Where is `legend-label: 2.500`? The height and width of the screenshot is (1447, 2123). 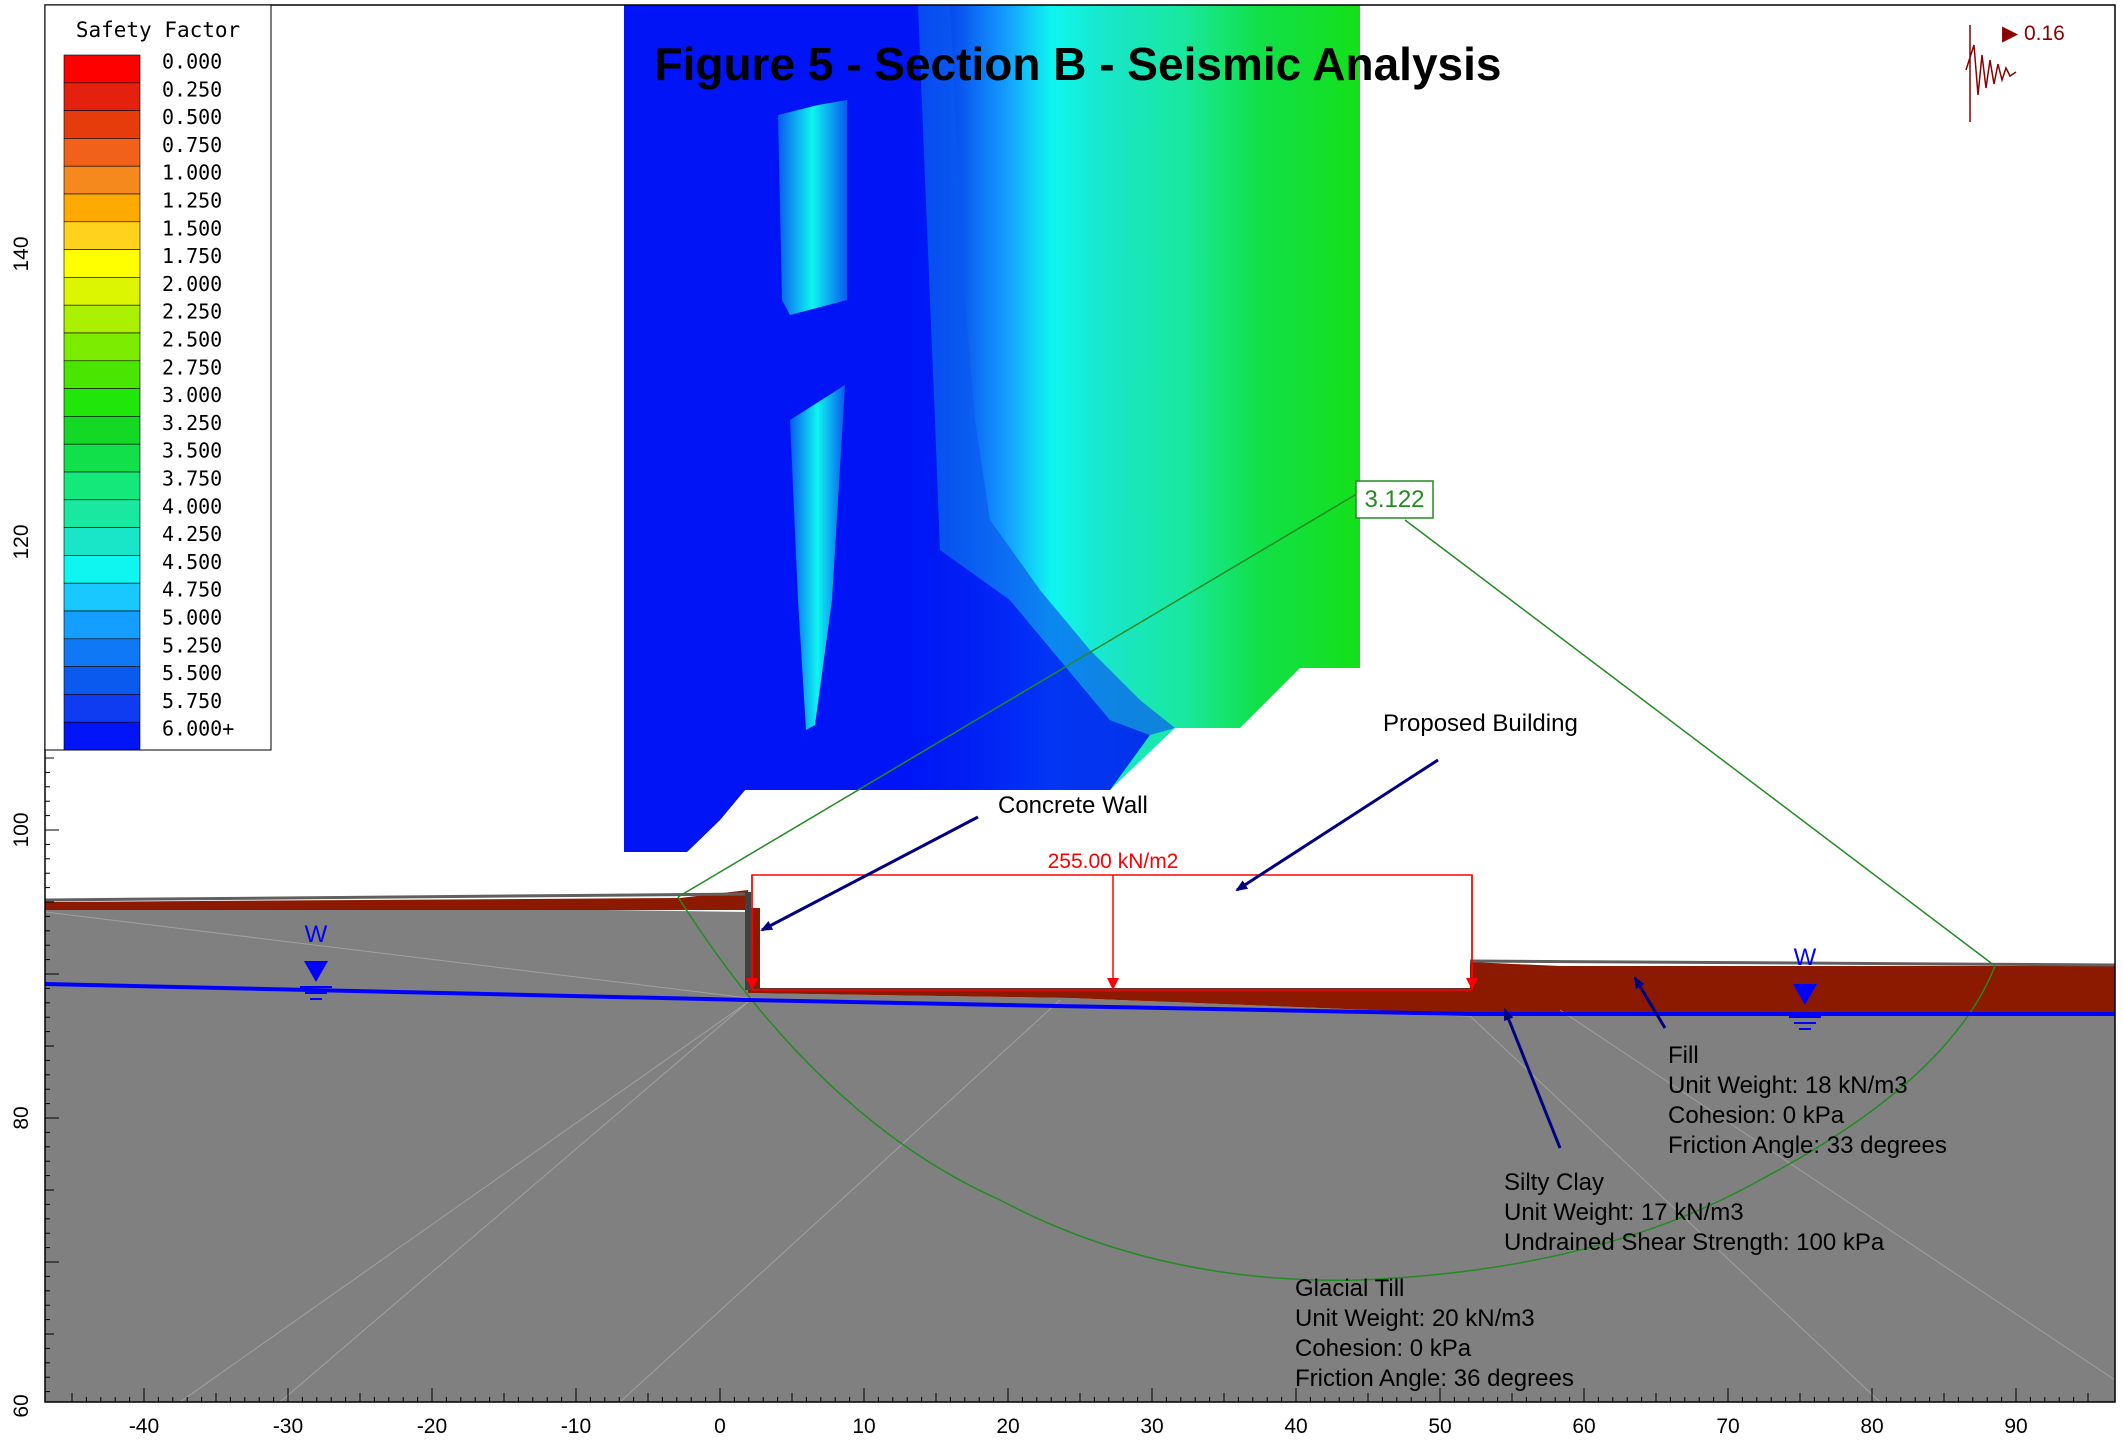
legend-label: 2.500 is located at coordinates (192, 340).